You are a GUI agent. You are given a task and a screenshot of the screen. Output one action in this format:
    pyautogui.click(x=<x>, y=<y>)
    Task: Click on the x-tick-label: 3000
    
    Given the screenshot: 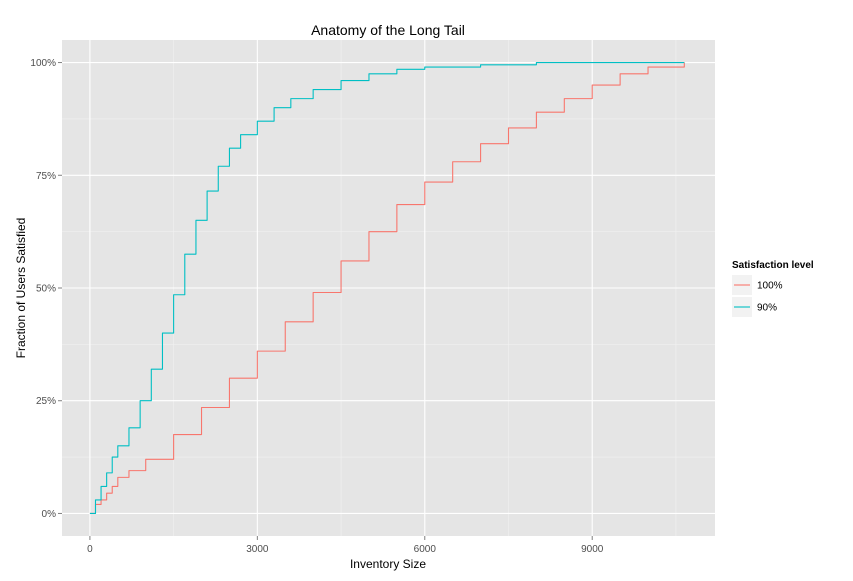 What is the action you would take?
    pyautogui.click(x=257, y=549)
    